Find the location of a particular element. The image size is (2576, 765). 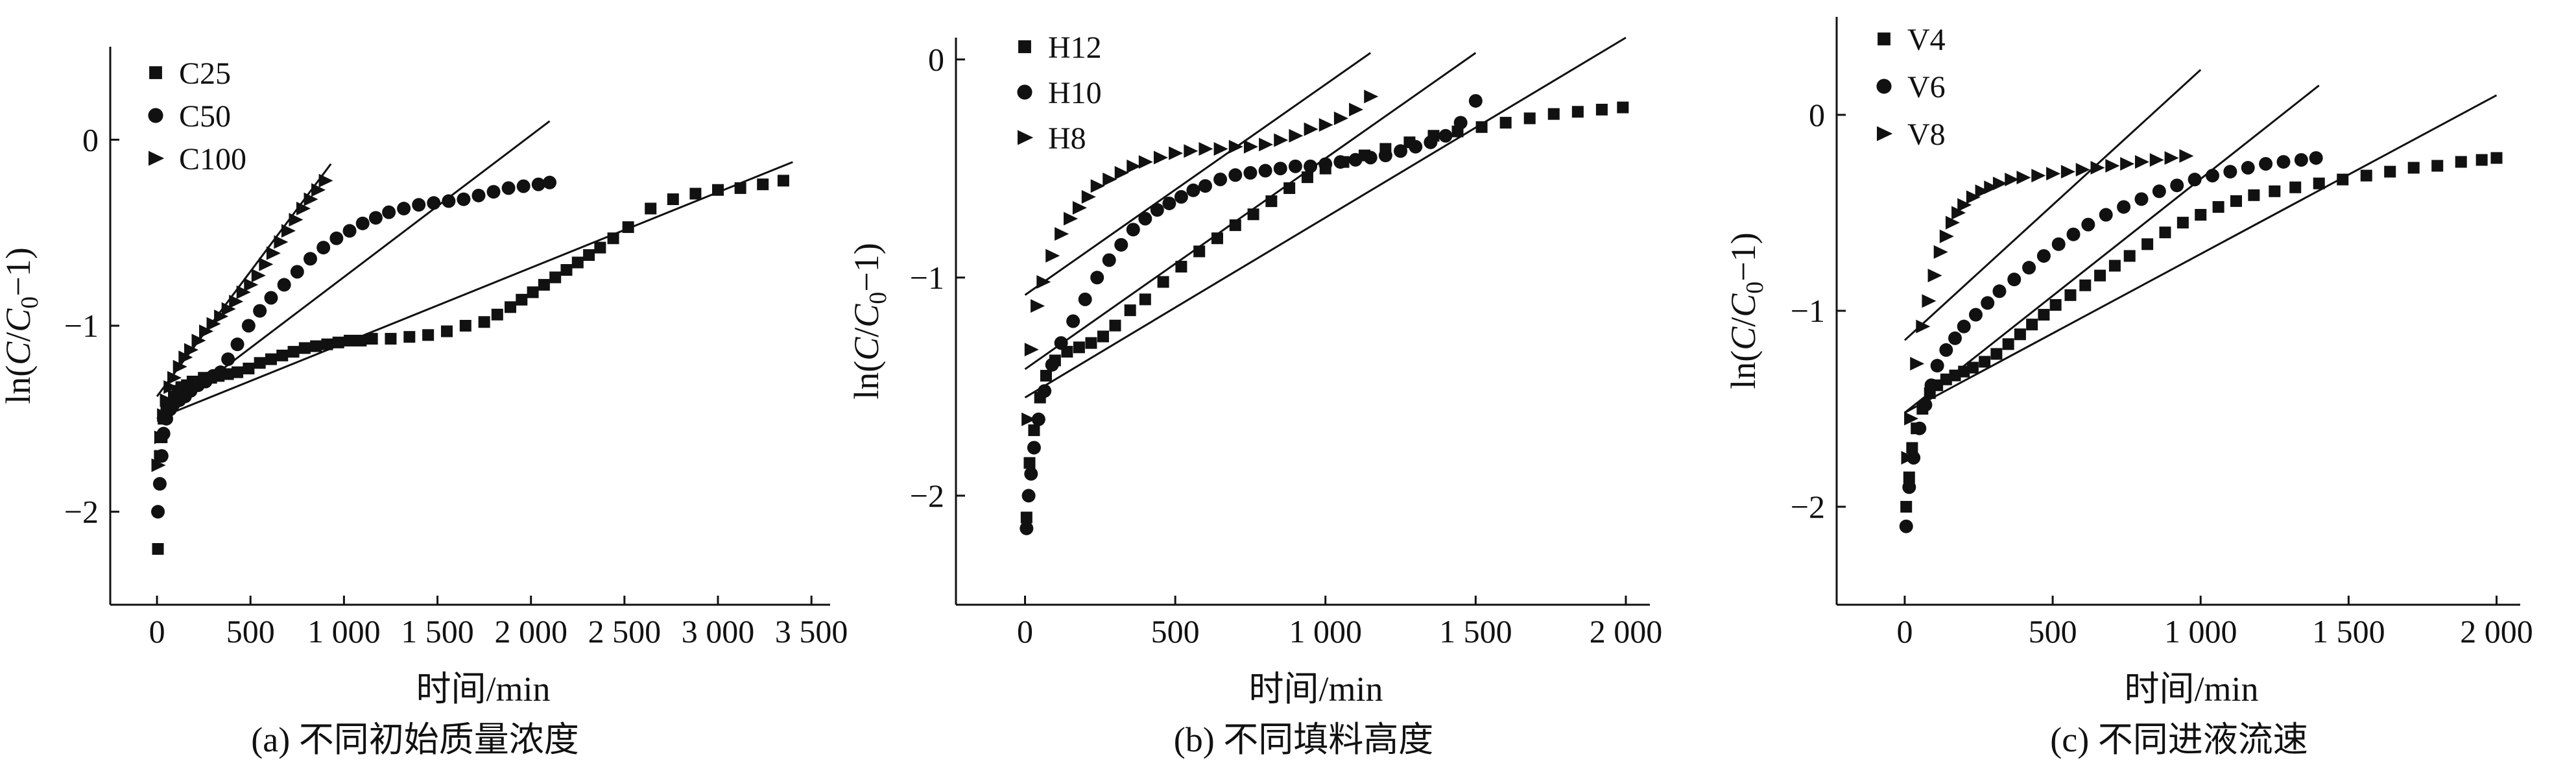

series-h12 is located at coordinates (1324, 312).